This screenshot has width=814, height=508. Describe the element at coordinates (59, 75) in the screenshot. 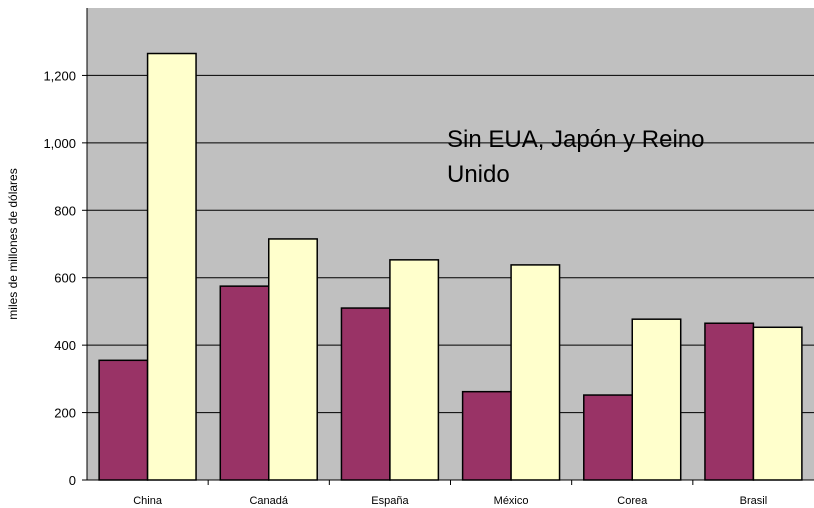

I see `y-tick-label: 1,200` at that location.